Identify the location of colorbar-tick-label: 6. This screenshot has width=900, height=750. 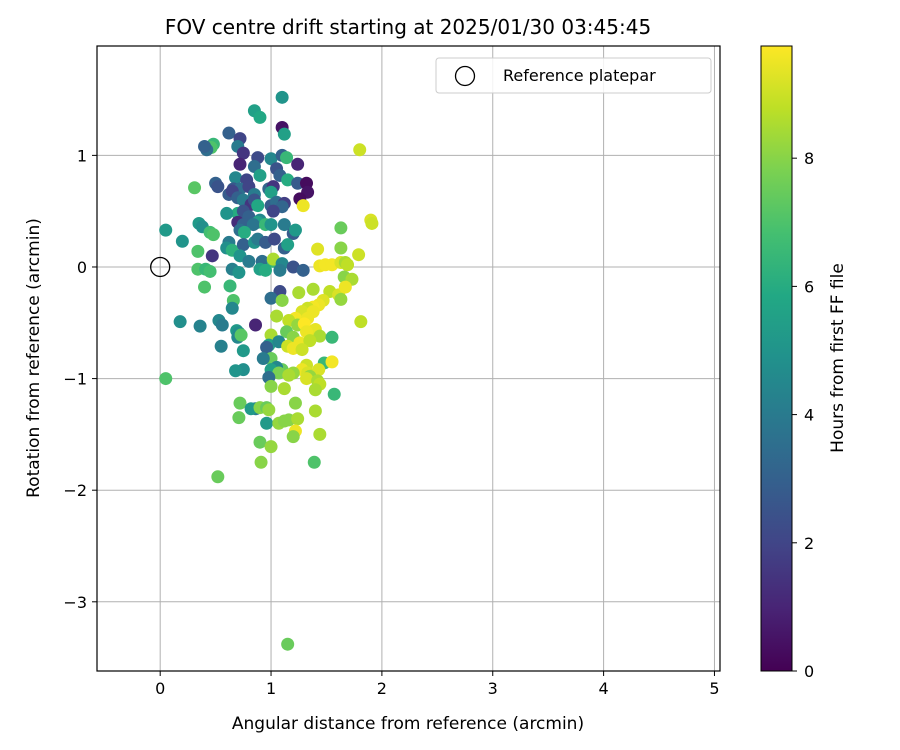
(809, 286).